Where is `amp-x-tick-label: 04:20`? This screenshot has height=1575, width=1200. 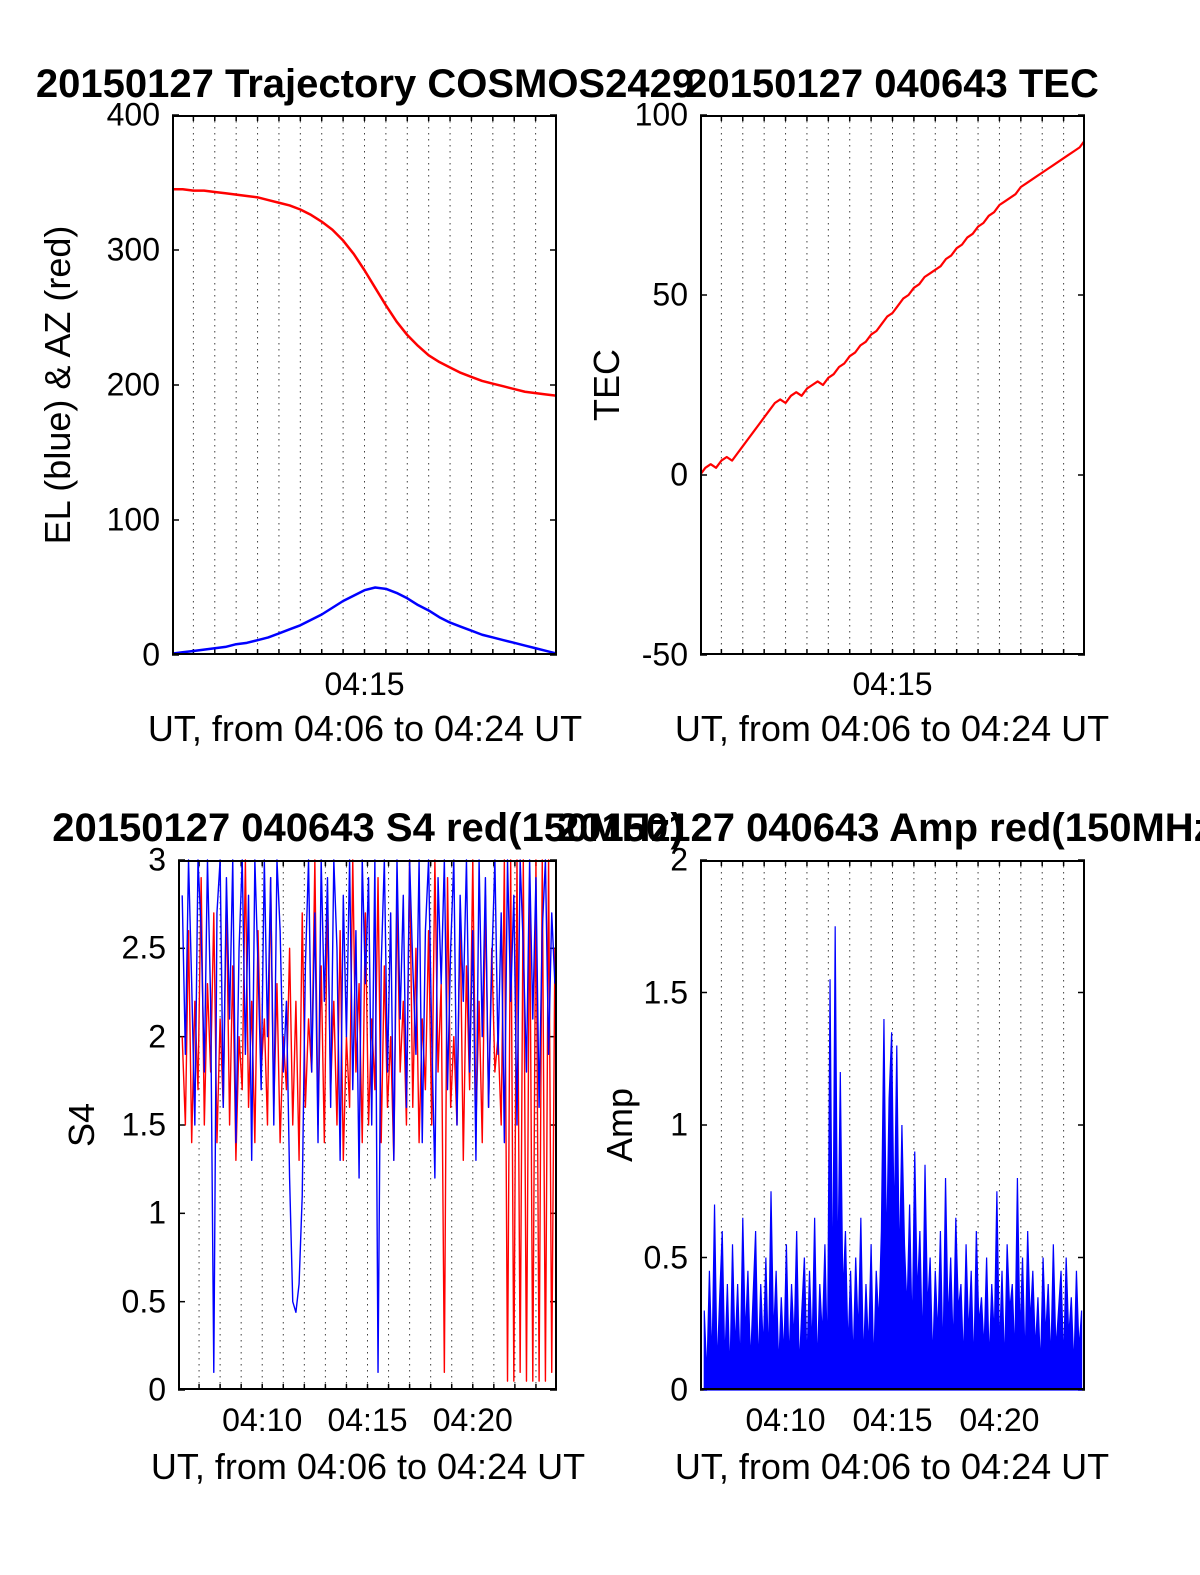 amp-x-tick-label: 04:20 is located at coordinates (999, 1420).